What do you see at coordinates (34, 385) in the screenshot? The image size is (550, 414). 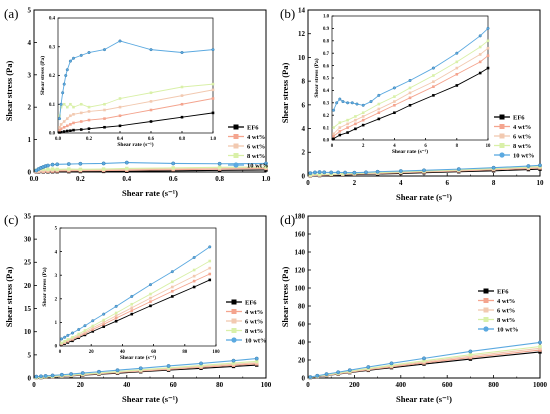 I see `x-tick-label: 0` at bounding box center [34, 385].